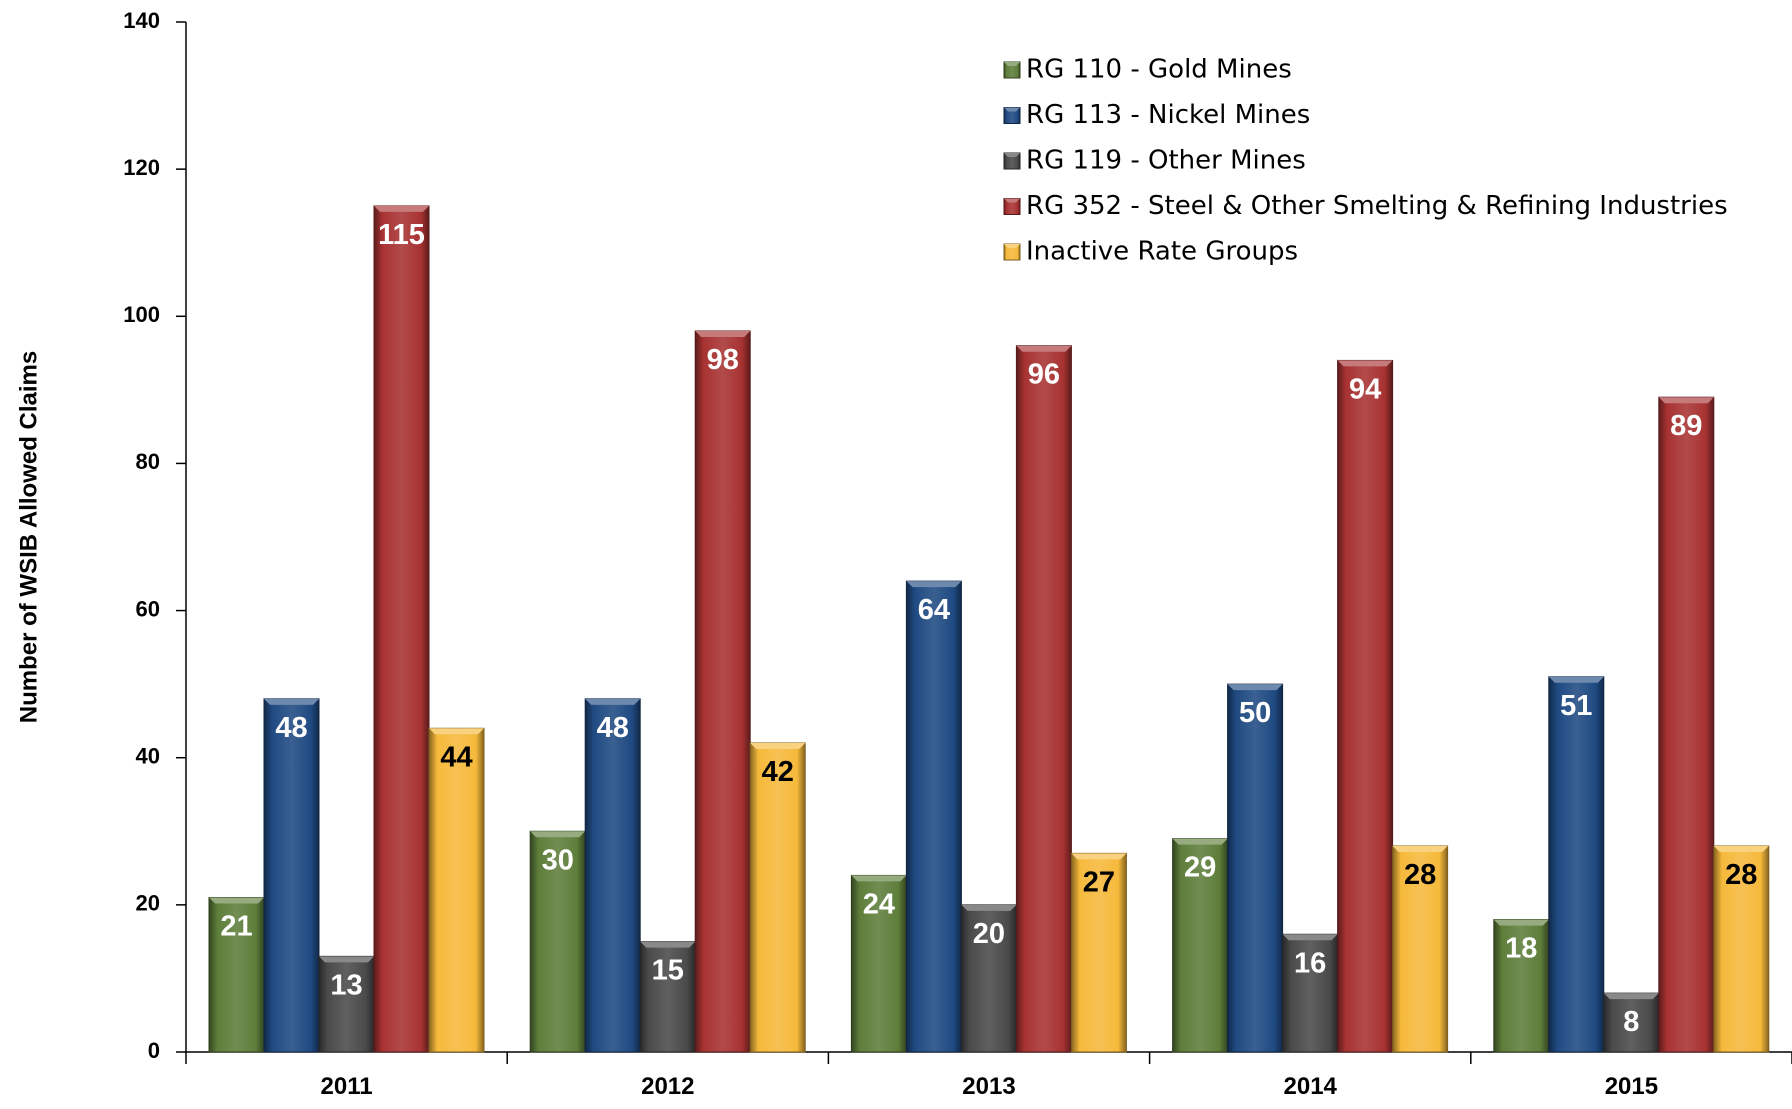  What do you see at coordinates (668, 971) in the screenshot?
I see `bar-data-label: 15` at bounding box center [668, 971].